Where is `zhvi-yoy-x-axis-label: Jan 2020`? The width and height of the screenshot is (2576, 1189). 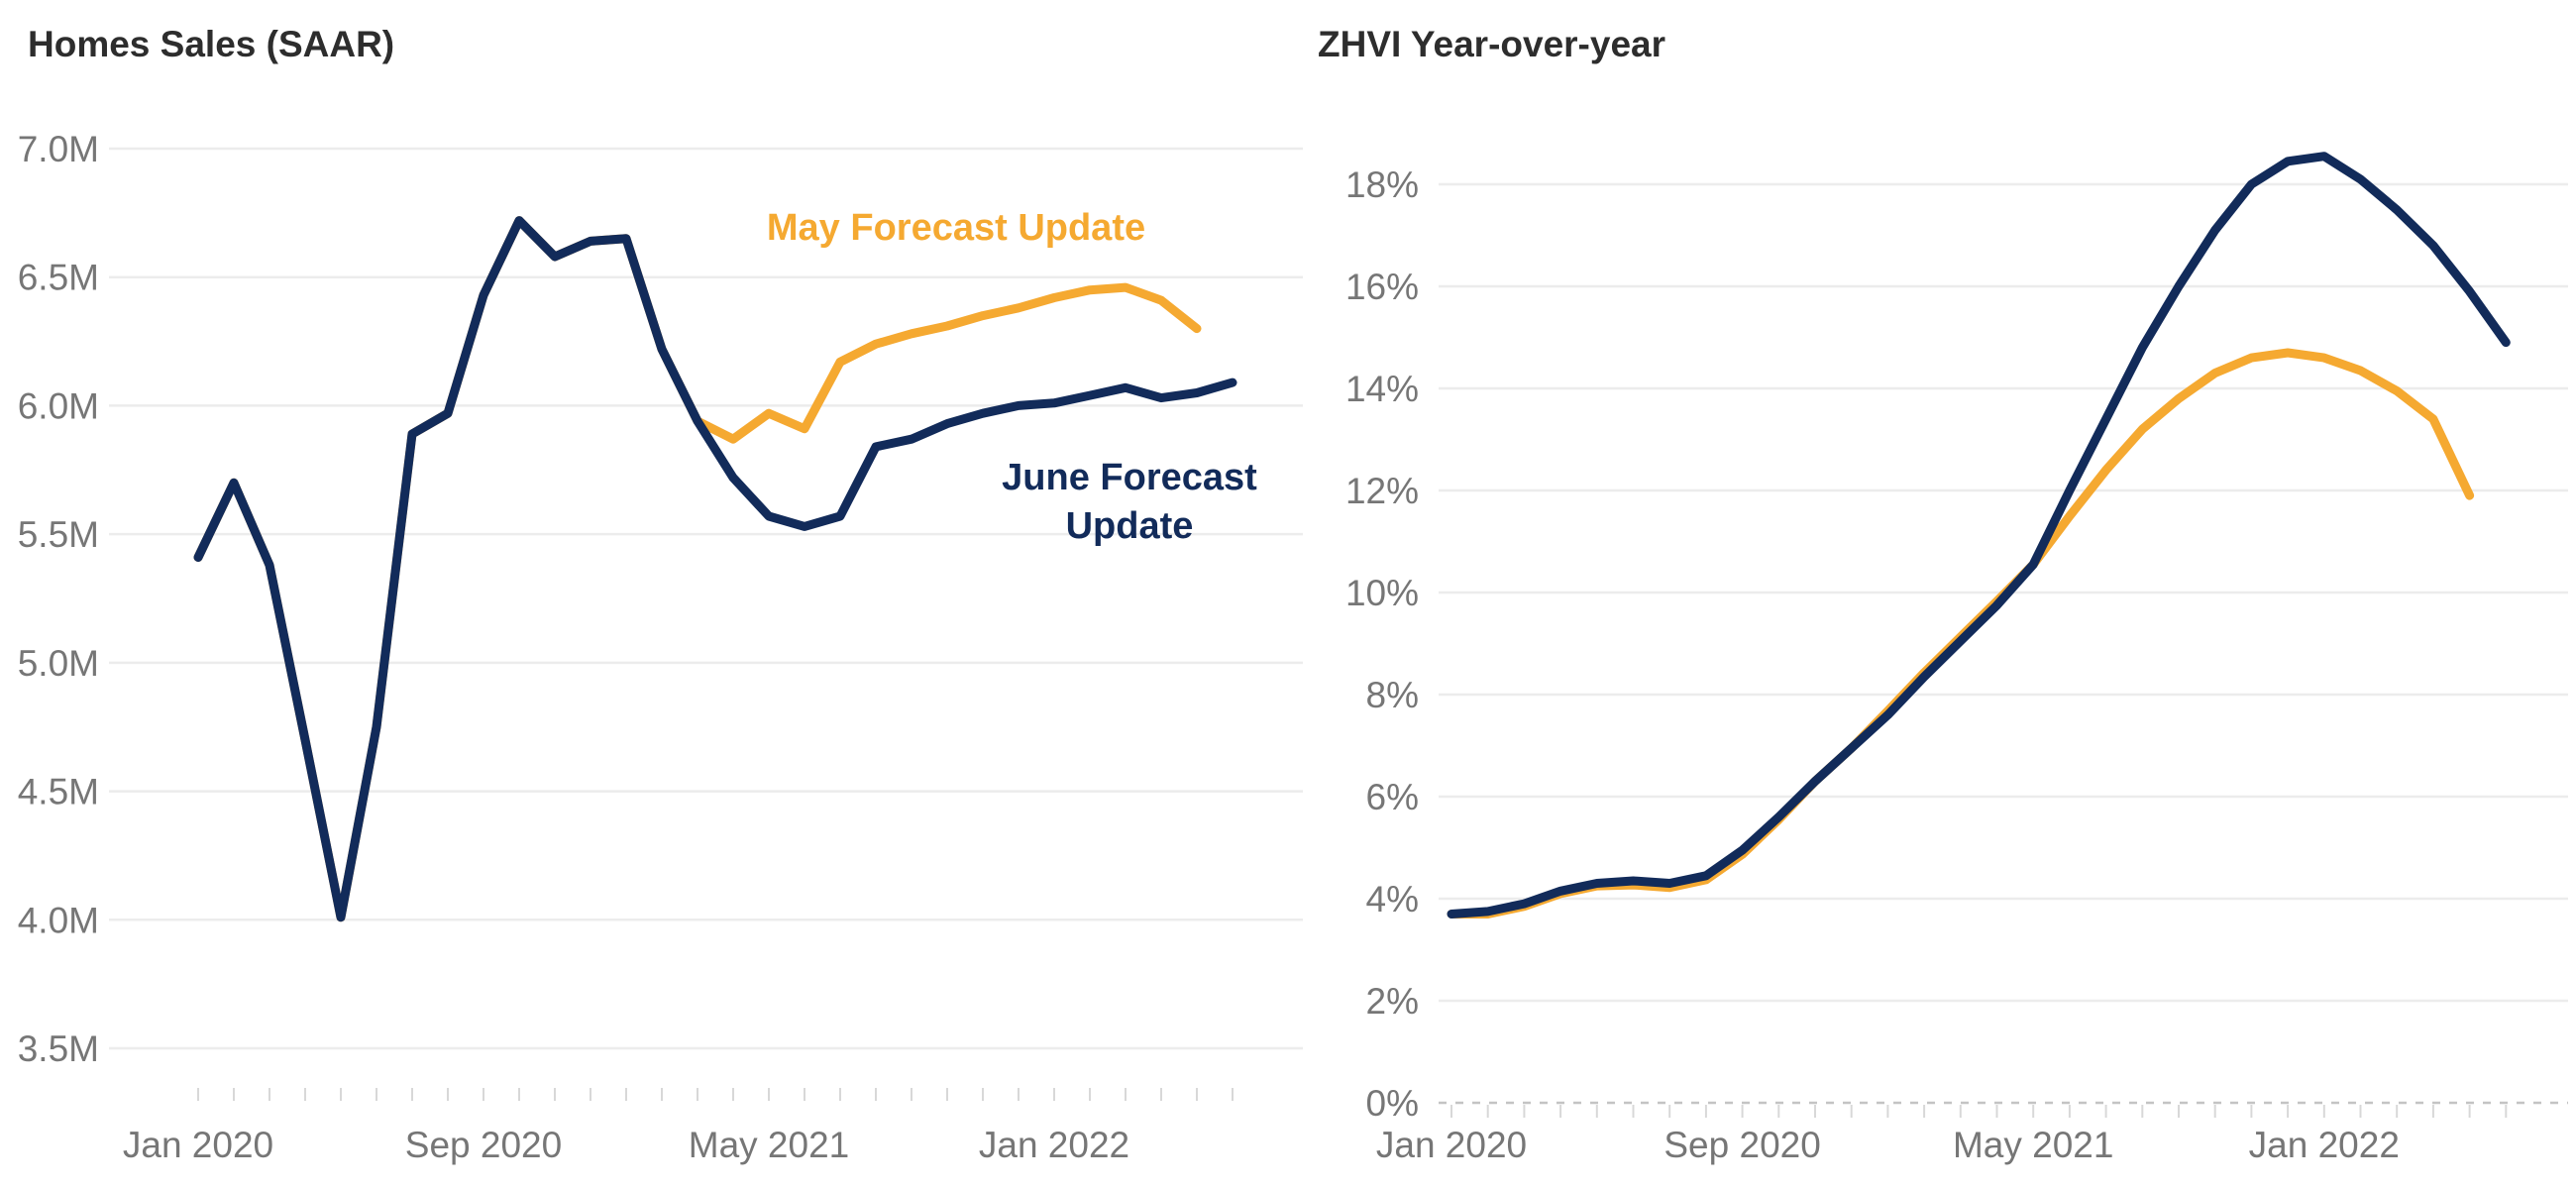
zhvi-yoy-x-axis-label: Jan 2020 is located at coordinates (1451, 1145).